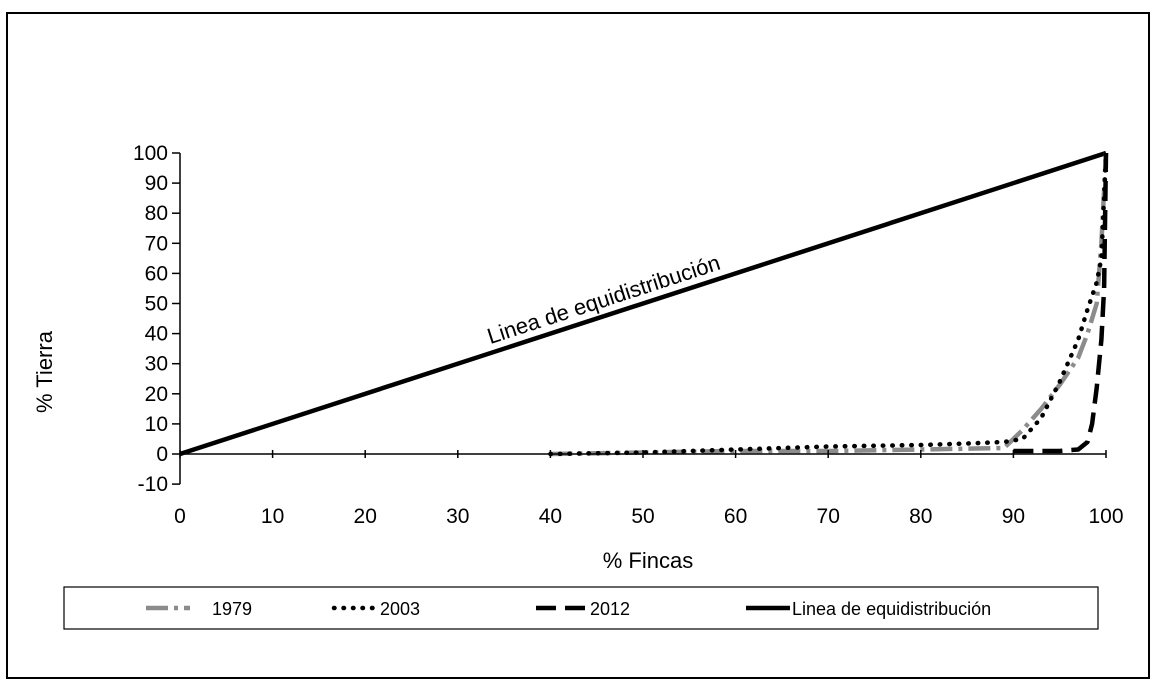 This screenshot has width=1156, height=679. What do you see at coordinates (272, 516) in the screenshot?
I see `x-tick-label: 10` at bounding box center [272, 516].